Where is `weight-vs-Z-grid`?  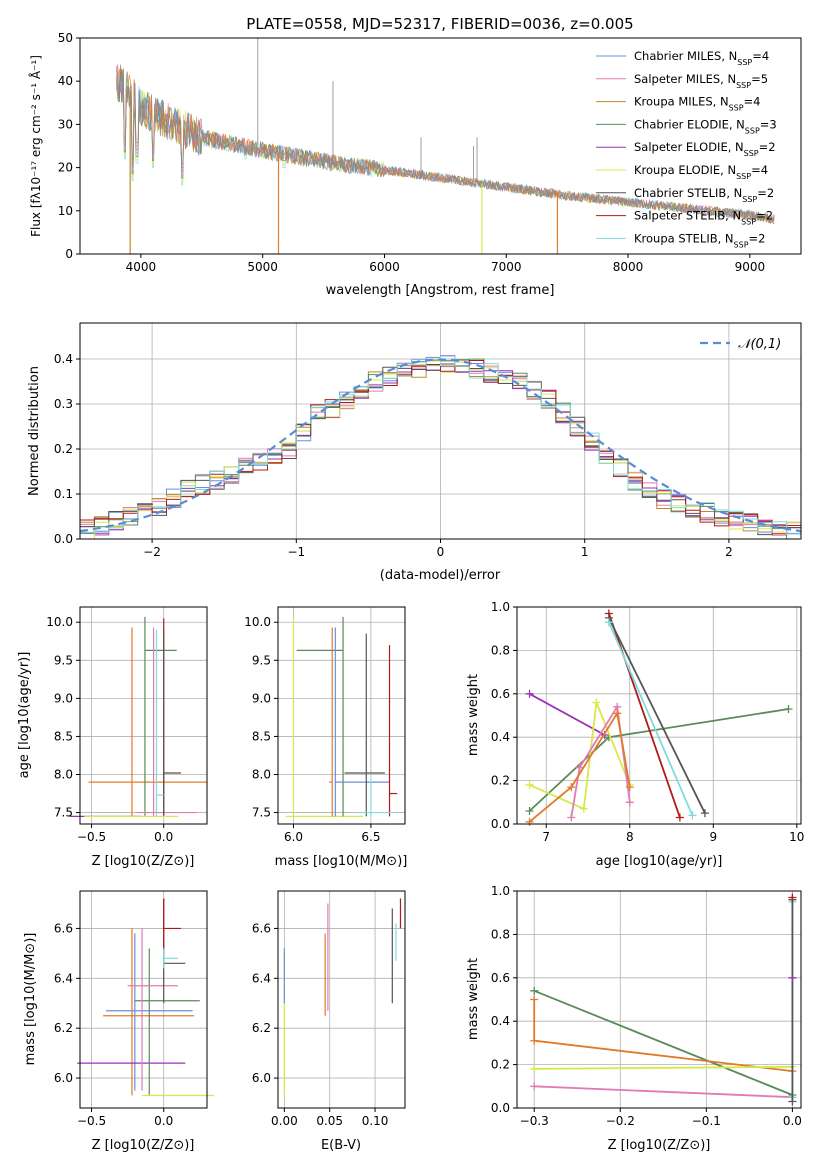 weight-vs-Z-grid is located at coordinates (659, 999).